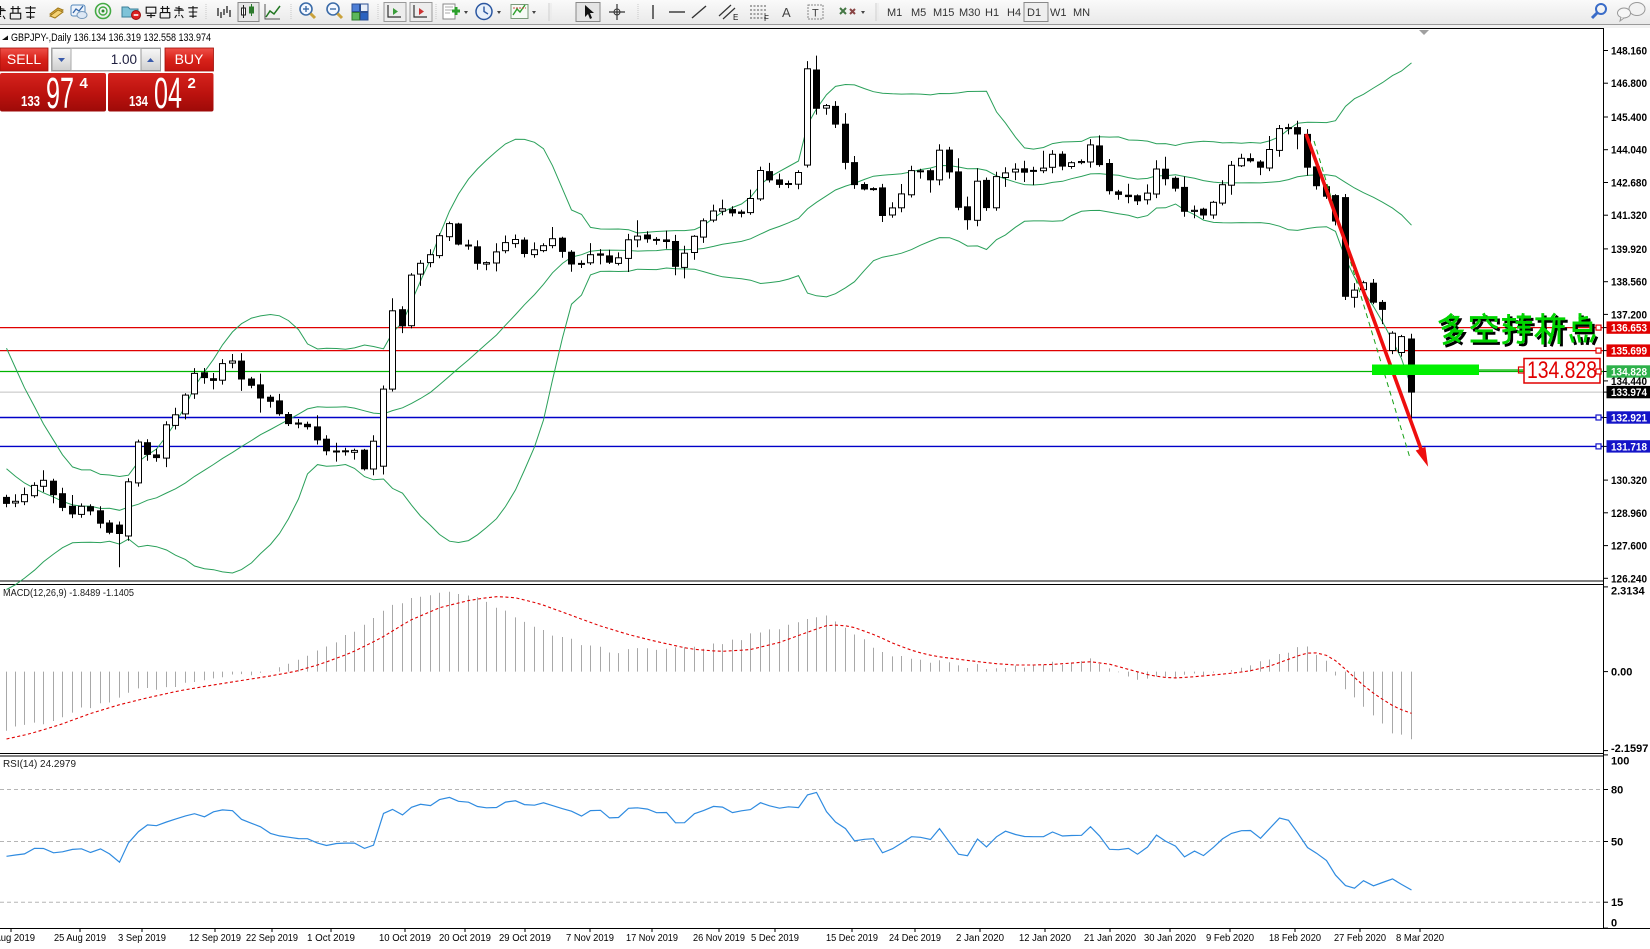  What do you see at coordinates (852, 938) in the screenshot?
I see `svg-text: 15 Dec 2019` at bounding box center [852, 938].